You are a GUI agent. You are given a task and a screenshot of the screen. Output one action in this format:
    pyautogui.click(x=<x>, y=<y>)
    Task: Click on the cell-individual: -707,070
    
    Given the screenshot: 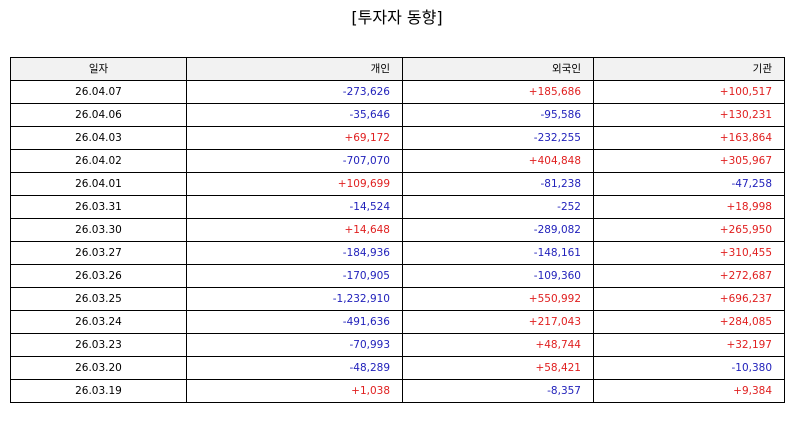 What is the action you would take?
    pyautogui.click(x=294, y=161)
    